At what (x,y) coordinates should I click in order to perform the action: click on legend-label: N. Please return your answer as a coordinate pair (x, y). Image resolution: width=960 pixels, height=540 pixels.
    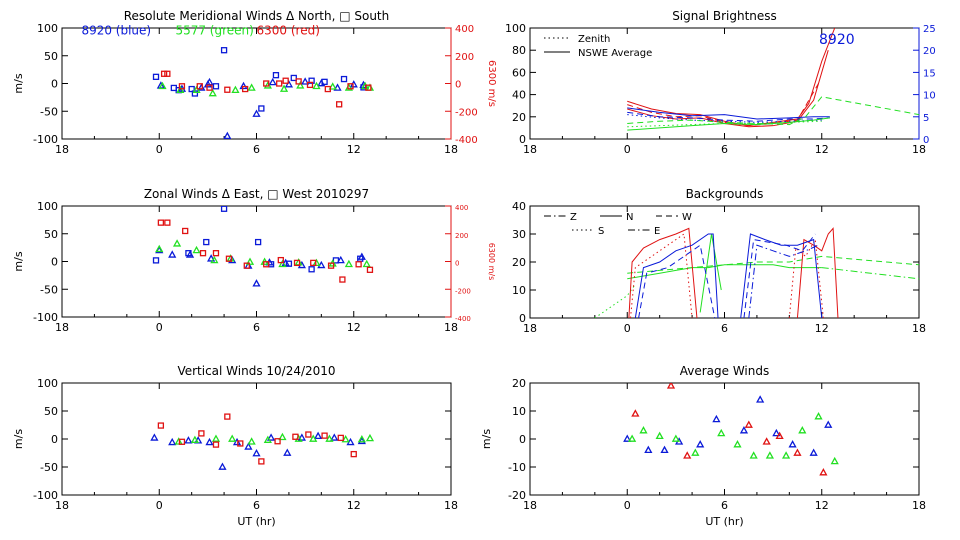
    Looking at the image, I should click on (629, 217).